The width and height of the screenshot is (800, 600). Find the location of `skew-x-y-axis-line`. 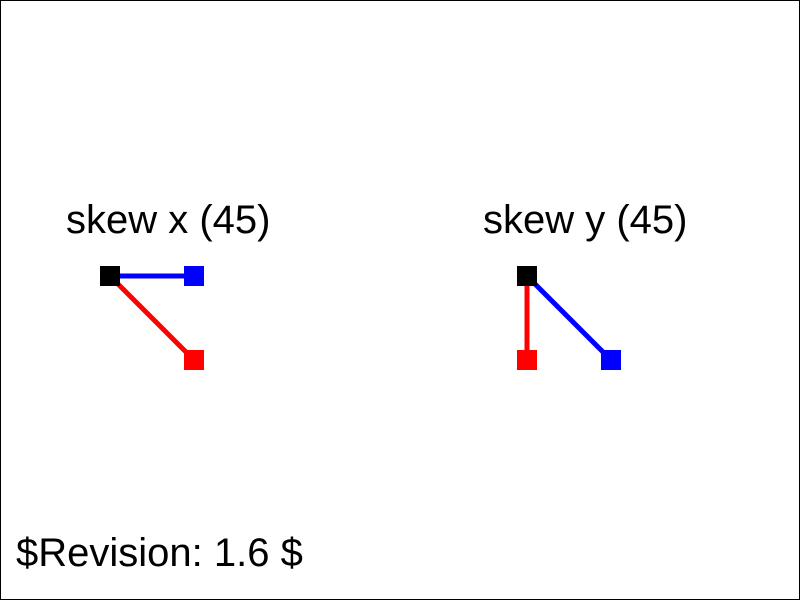

skew-x-y-axis-line is located at coordinates (152, 318).